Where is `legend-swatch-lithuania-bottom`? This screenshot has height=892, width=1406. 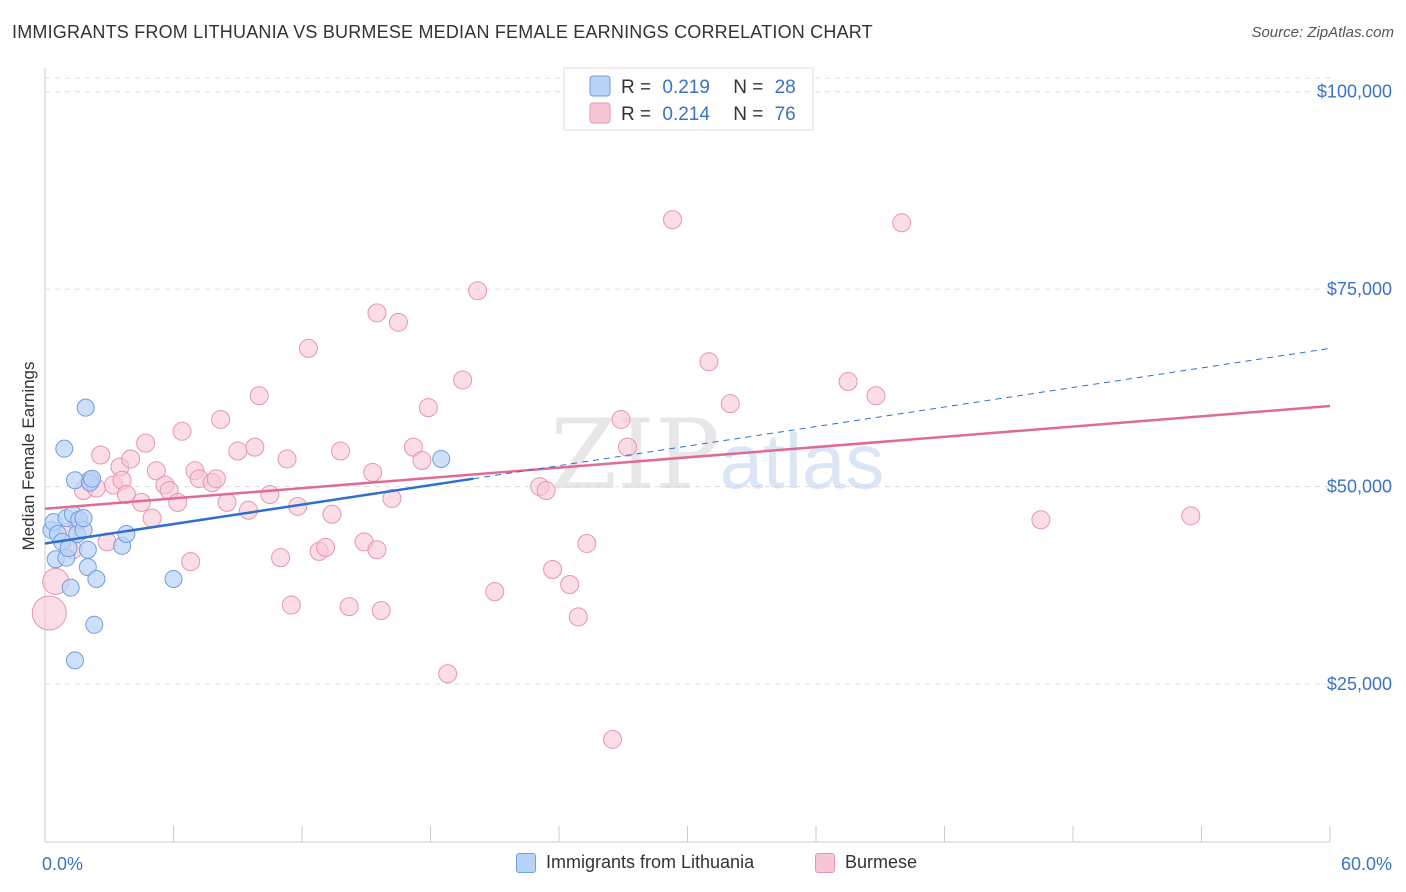
legend-swatch-lithuania-bottom is located at coordinates (526, 862).